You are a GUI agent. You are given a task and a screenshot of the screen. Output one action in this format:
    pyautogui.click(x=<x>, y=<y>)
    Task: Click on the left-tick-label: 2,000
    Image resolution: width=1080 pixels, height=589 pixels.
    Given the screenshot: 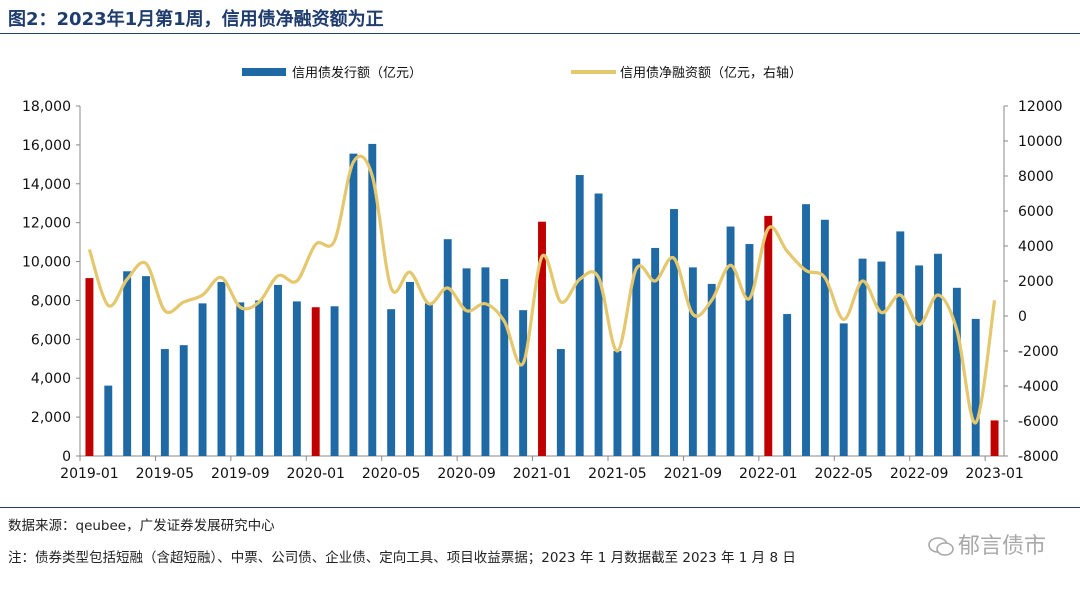 What is the action you would take?
    pyautogui.click(x=51, y=418)
    